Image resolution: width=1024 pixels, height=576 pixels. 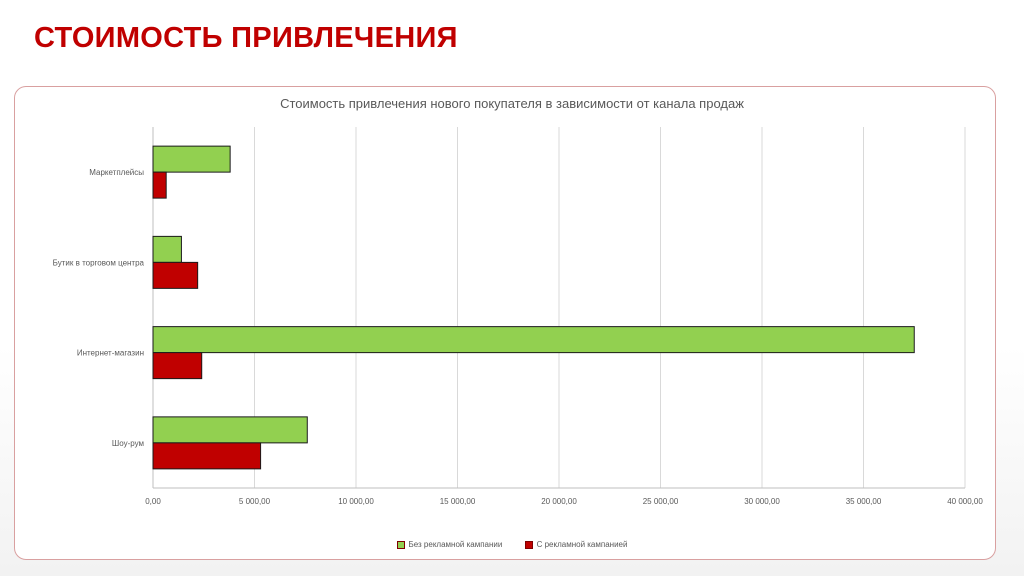 What do you see at coordinates (559, 501) in the screenshot?
I see `x-tick-label: 20 000,00` at bounding box center [559, 501].